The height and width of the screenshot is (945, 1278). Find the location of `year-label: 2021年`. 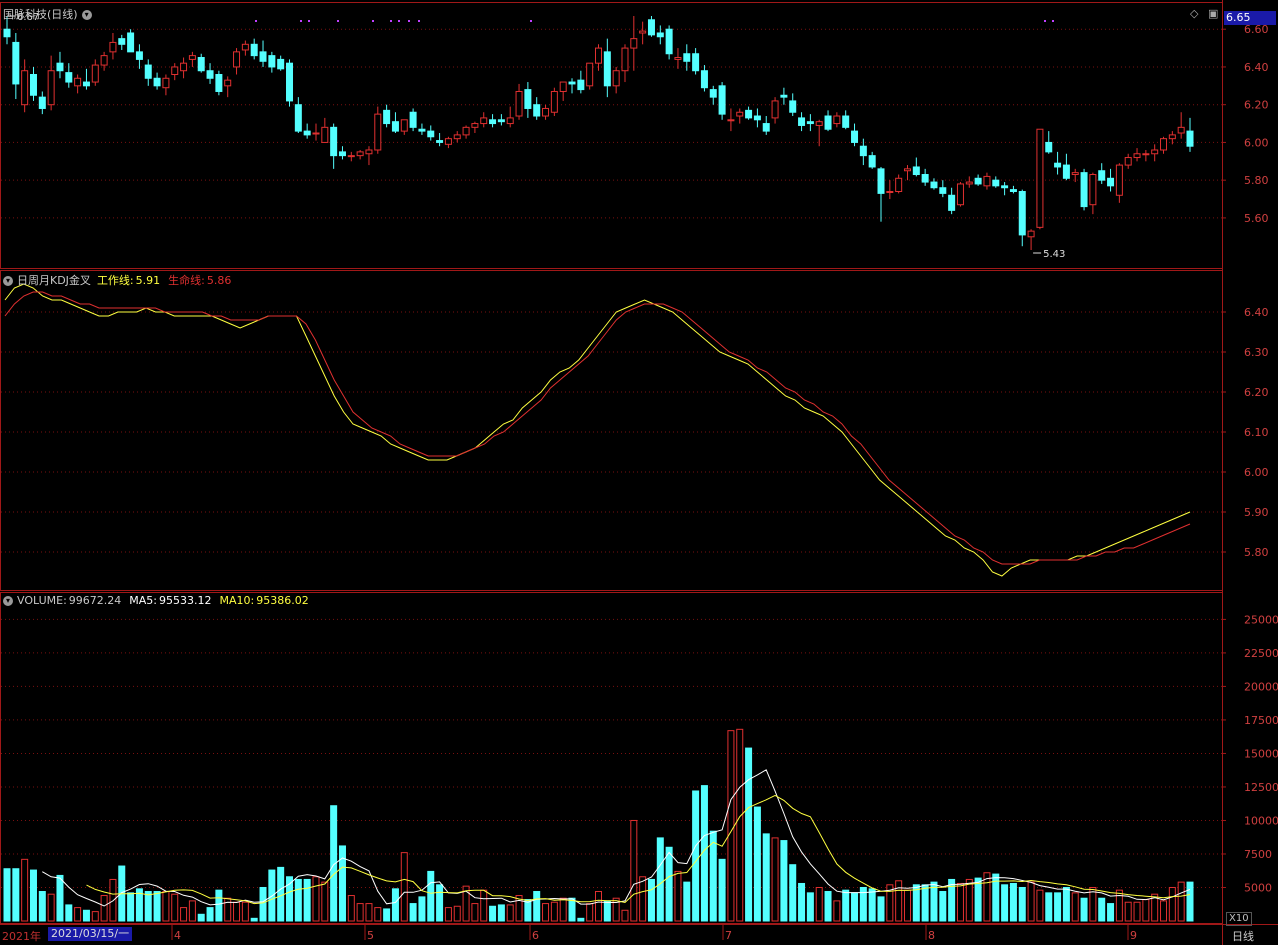

year-label: 2021年 is located at coordinates (21, 936).